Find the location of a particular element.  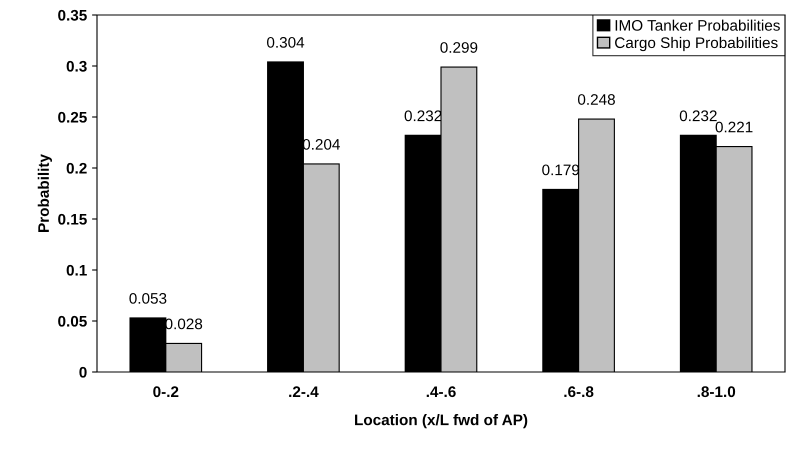

x-axis-title: Location (x/L fwd of AP) is located at coordinates (441, 421).